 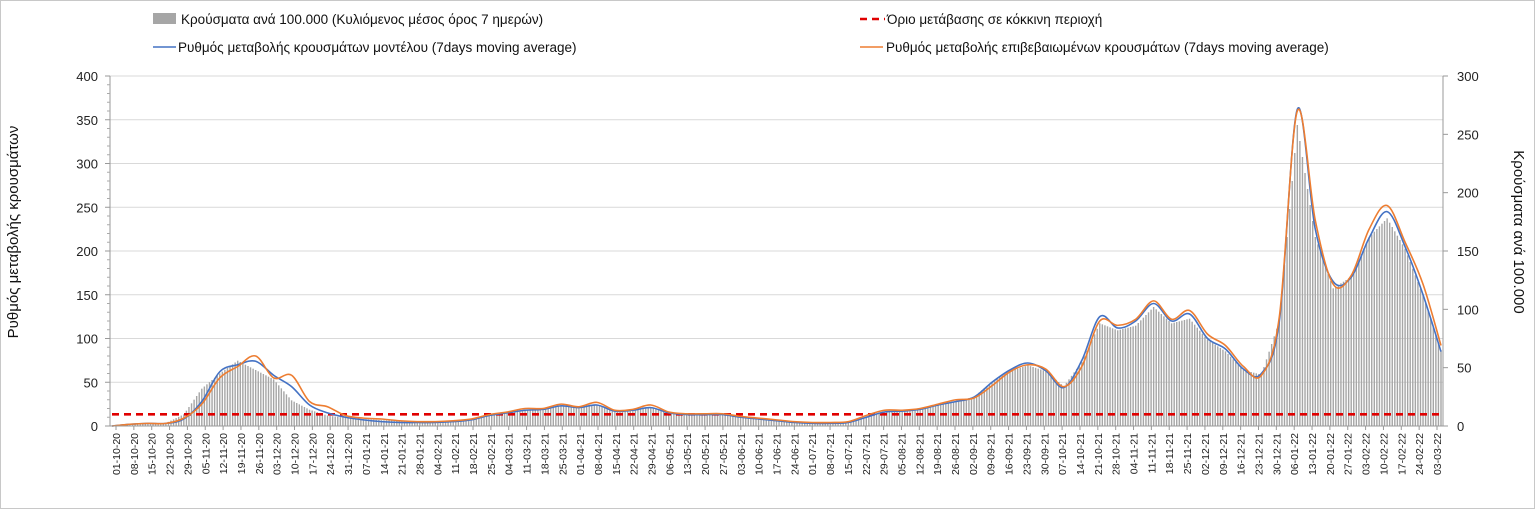 I want to click on left-axis-tick-label: 400, so click(x=87, y=76).